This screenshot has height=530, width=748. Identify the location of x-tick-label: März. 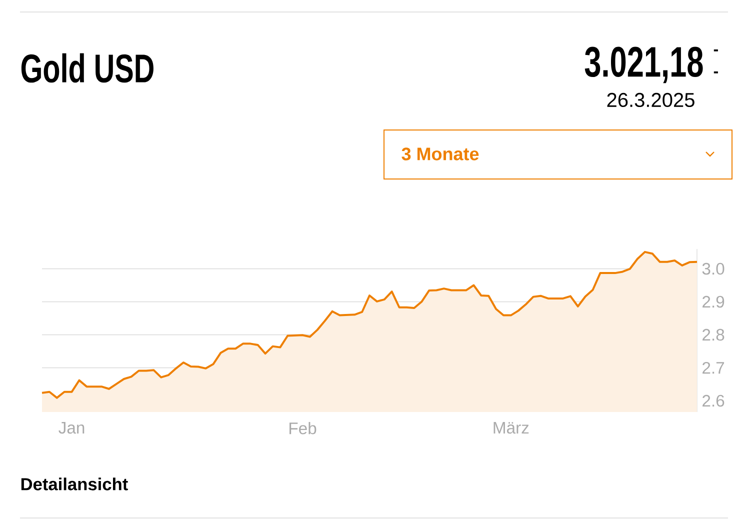
(511, 428).